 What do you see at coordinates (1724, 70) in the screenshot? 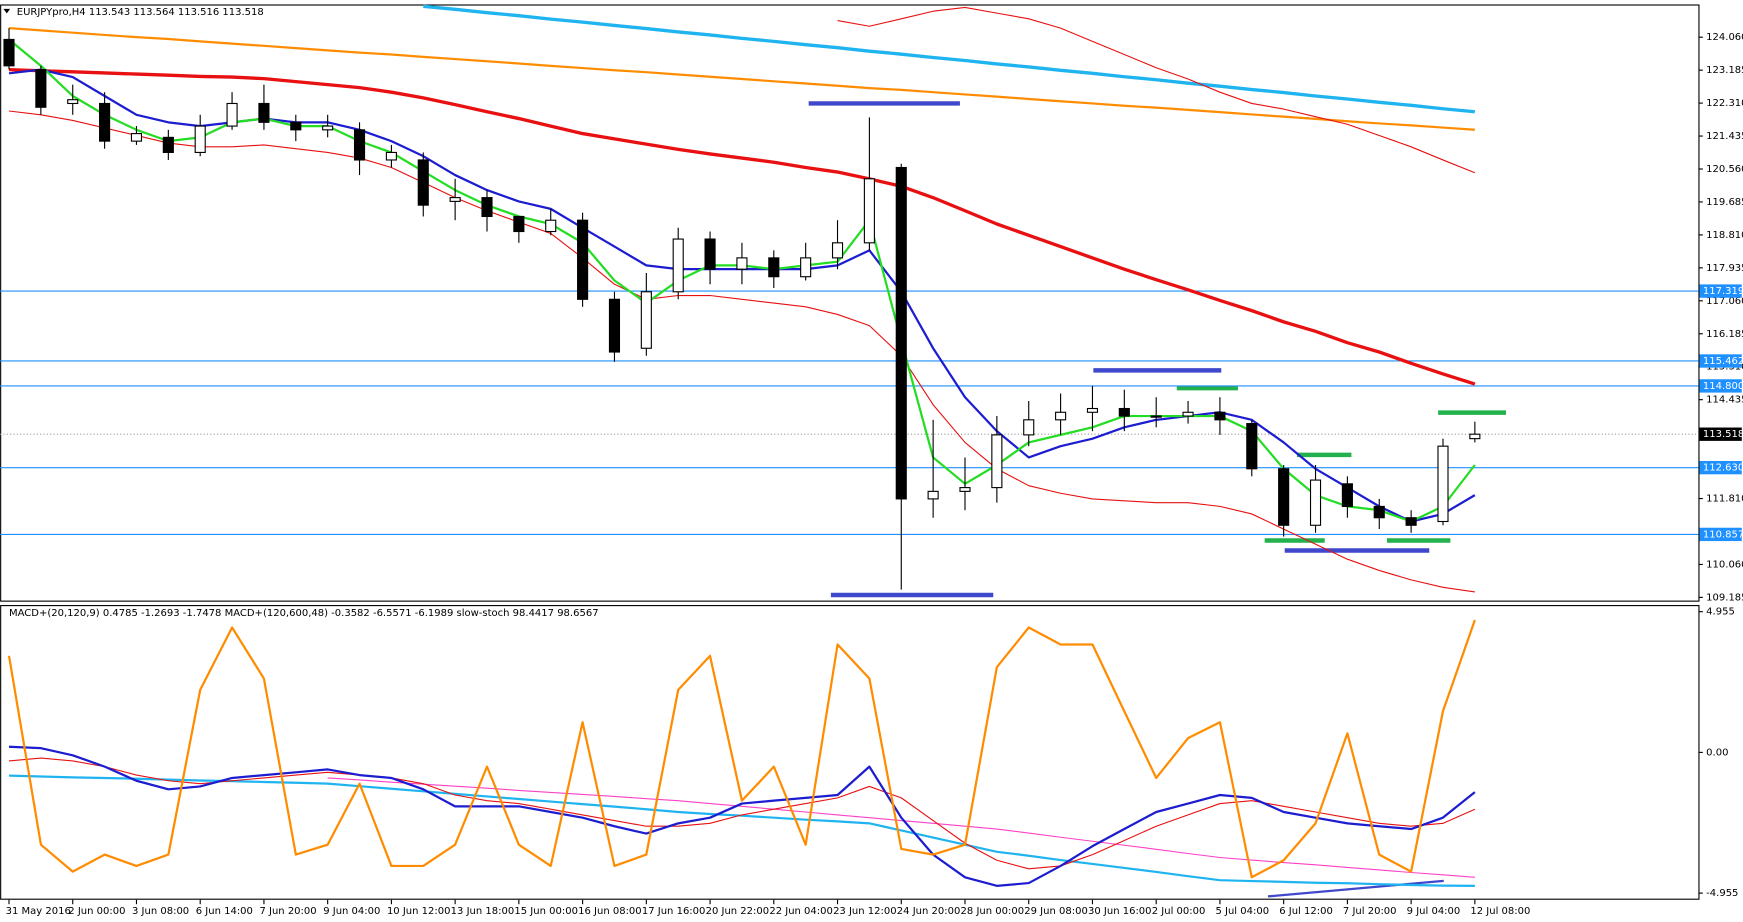
I see `y-tick-label: 123.185` at bounding box center [1724, 70].